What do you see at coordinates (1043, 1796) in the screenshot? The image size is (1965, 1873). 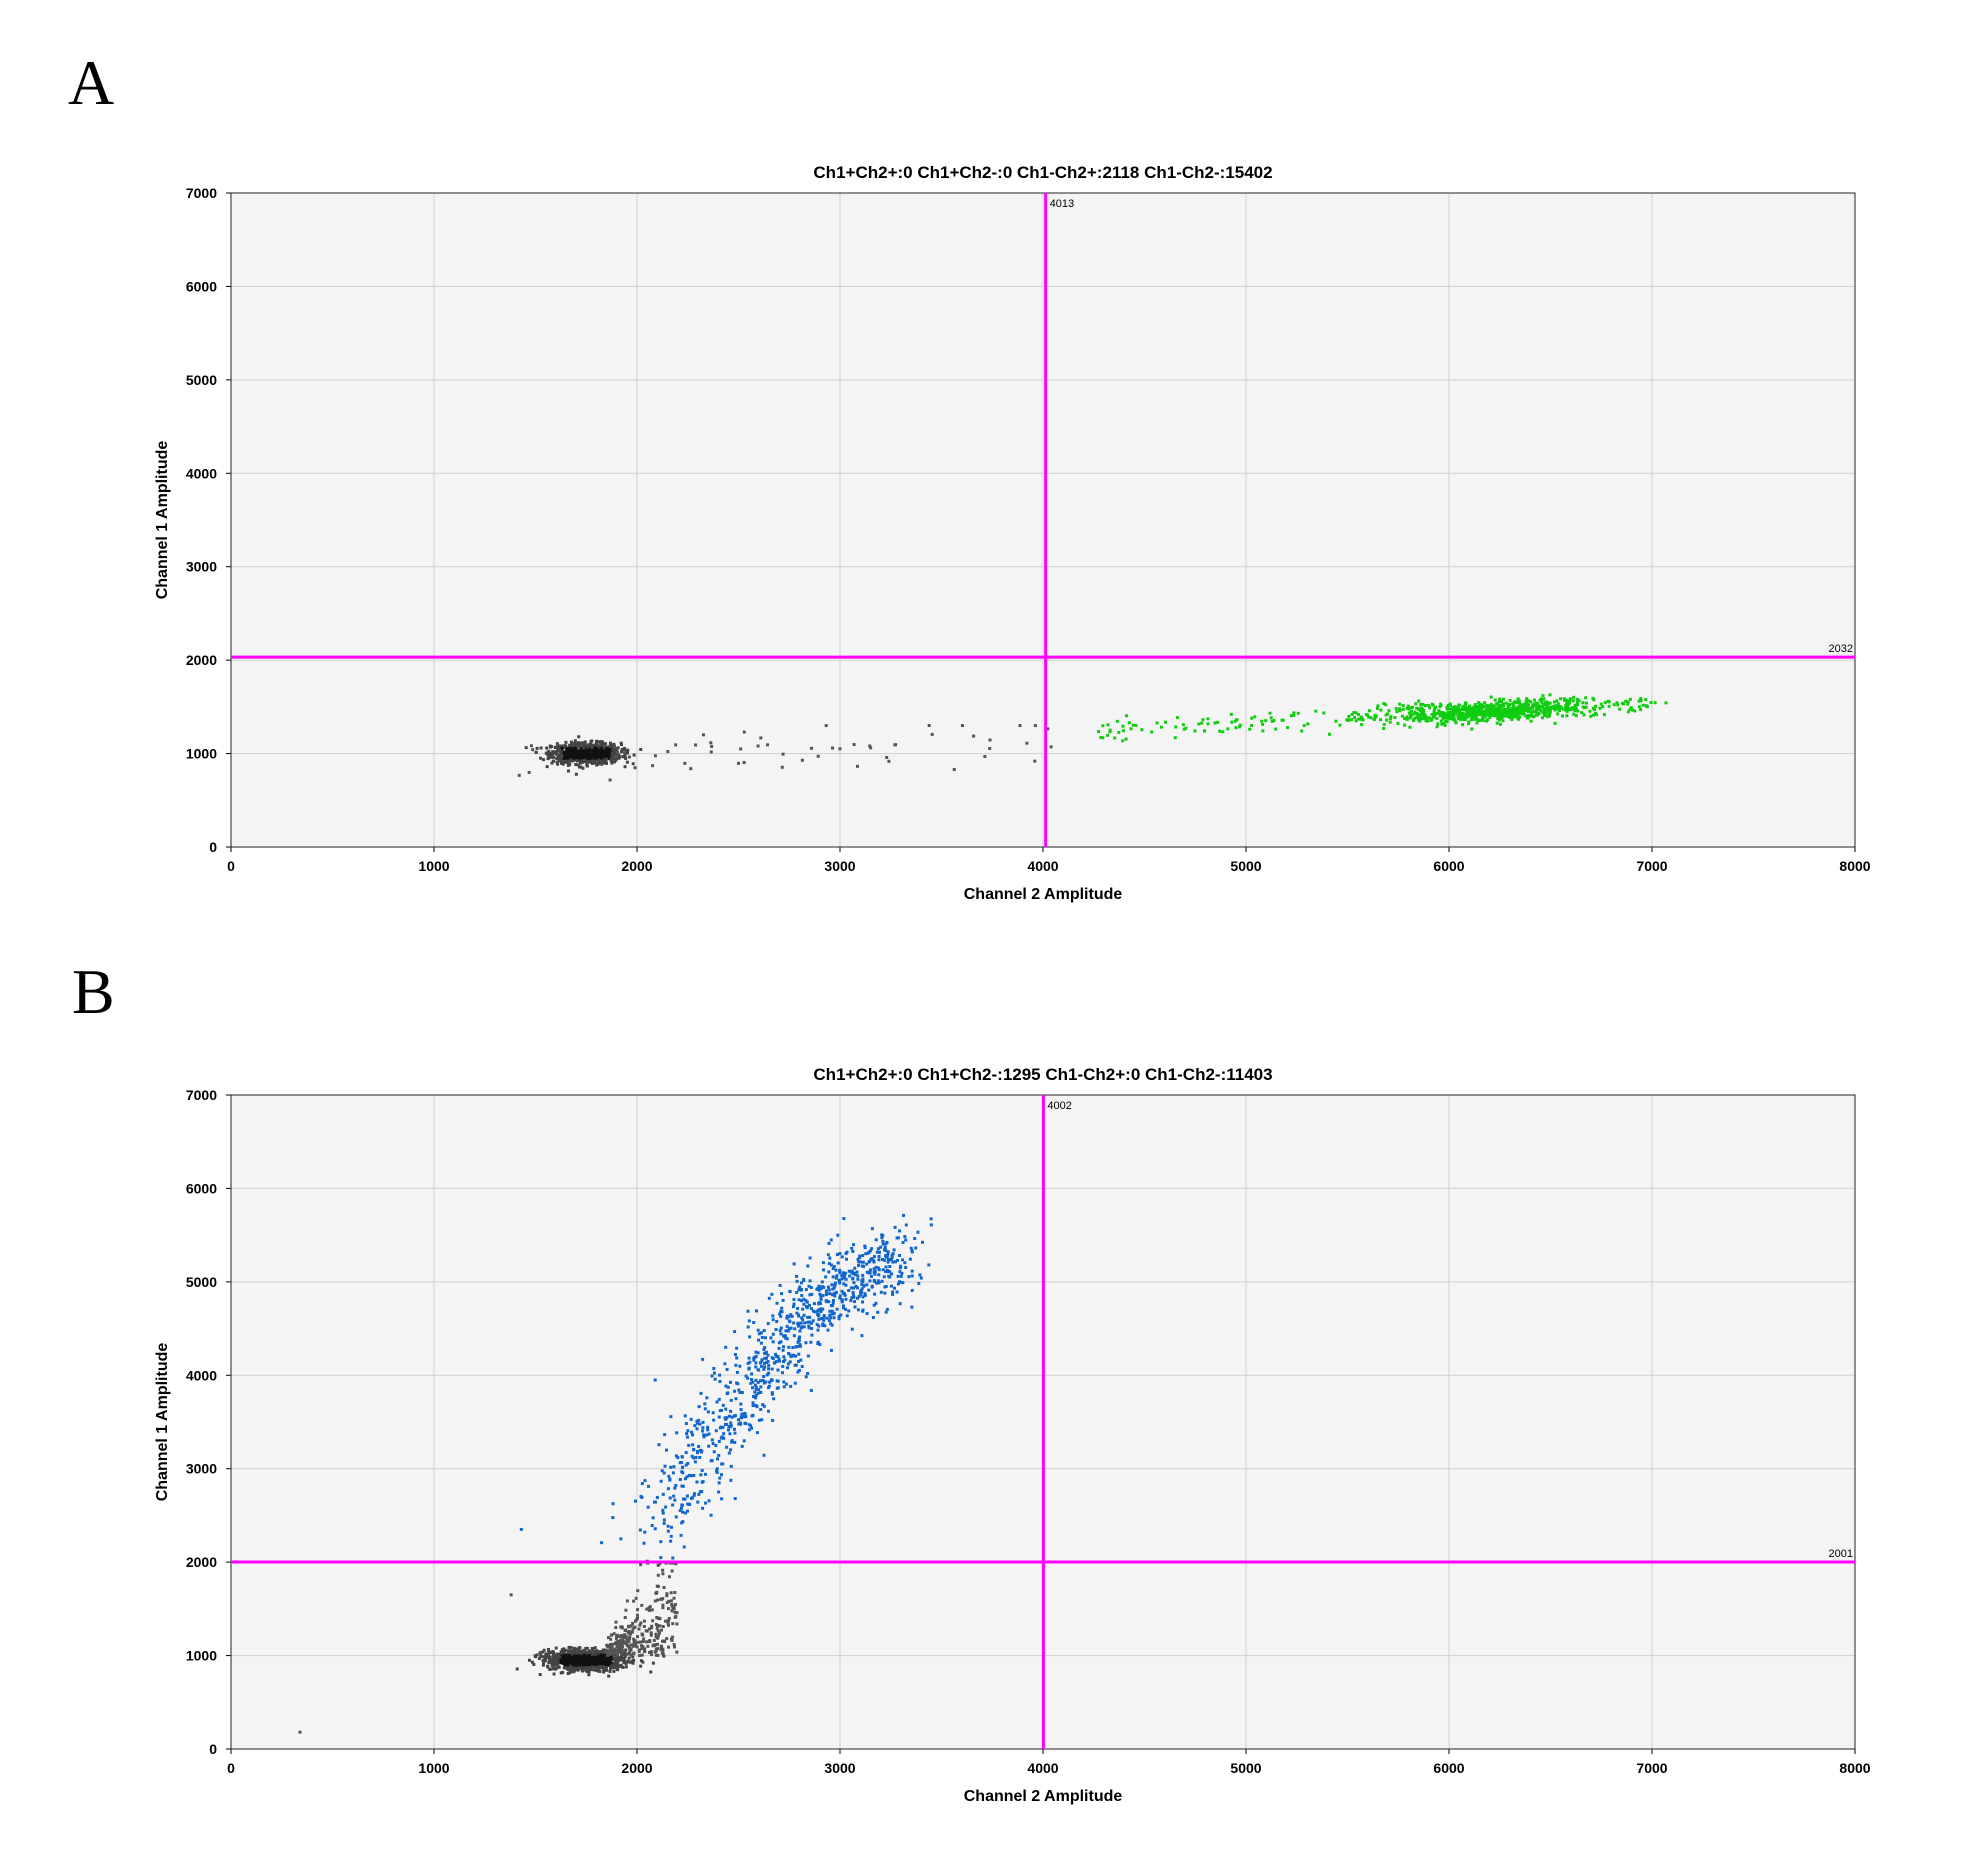 I see `x-axis-label: Channel 2 Amplitude` at bounding box center [1043, 1796].